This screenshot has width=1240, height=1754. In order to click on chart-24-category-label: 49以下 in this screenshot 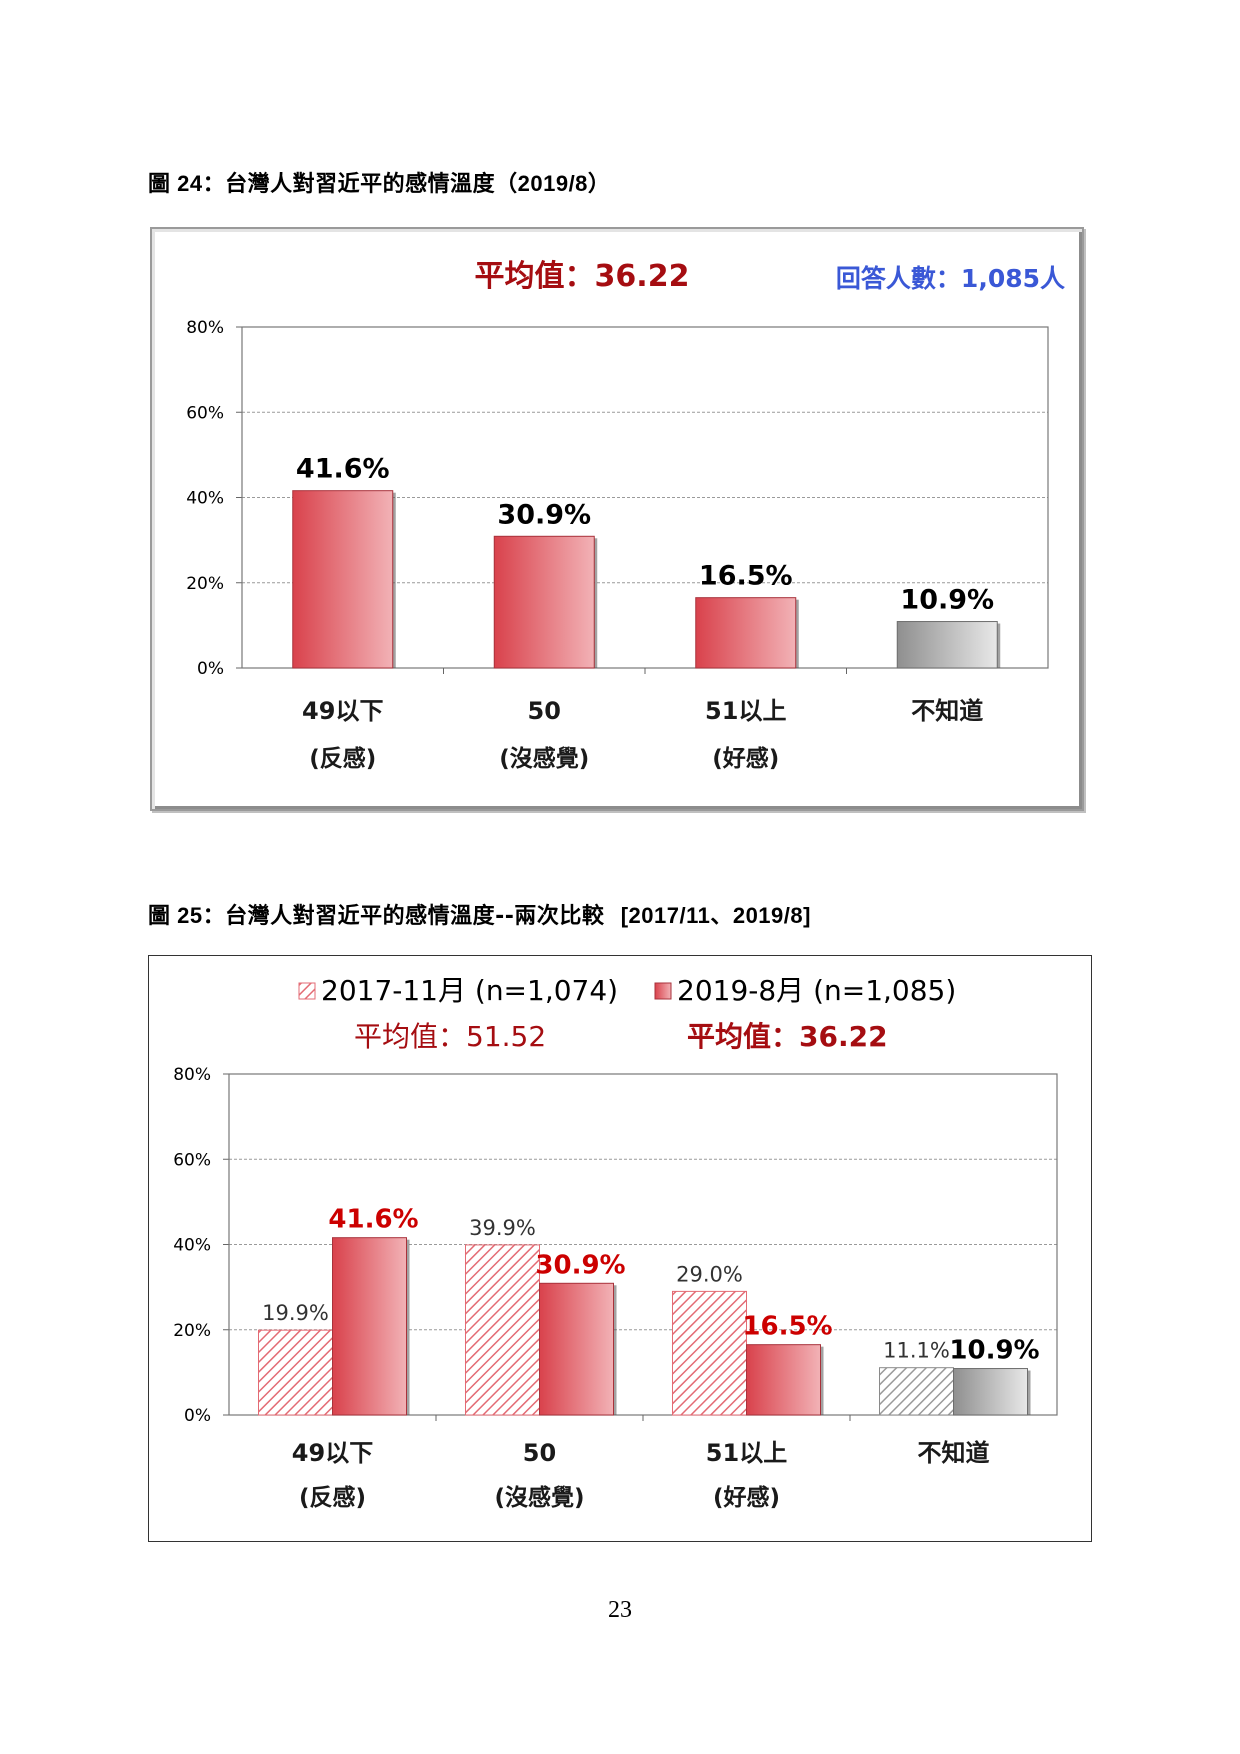, I will do `click(342, 711)`.